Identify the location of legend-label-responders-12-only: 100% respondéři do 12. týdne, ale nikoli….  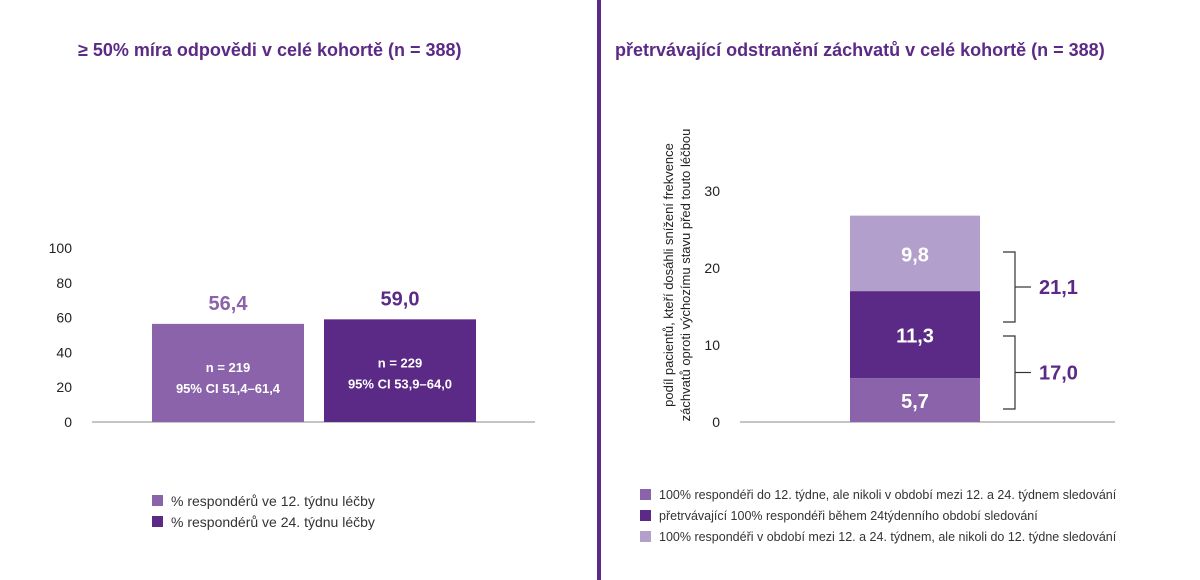
(888, 494).